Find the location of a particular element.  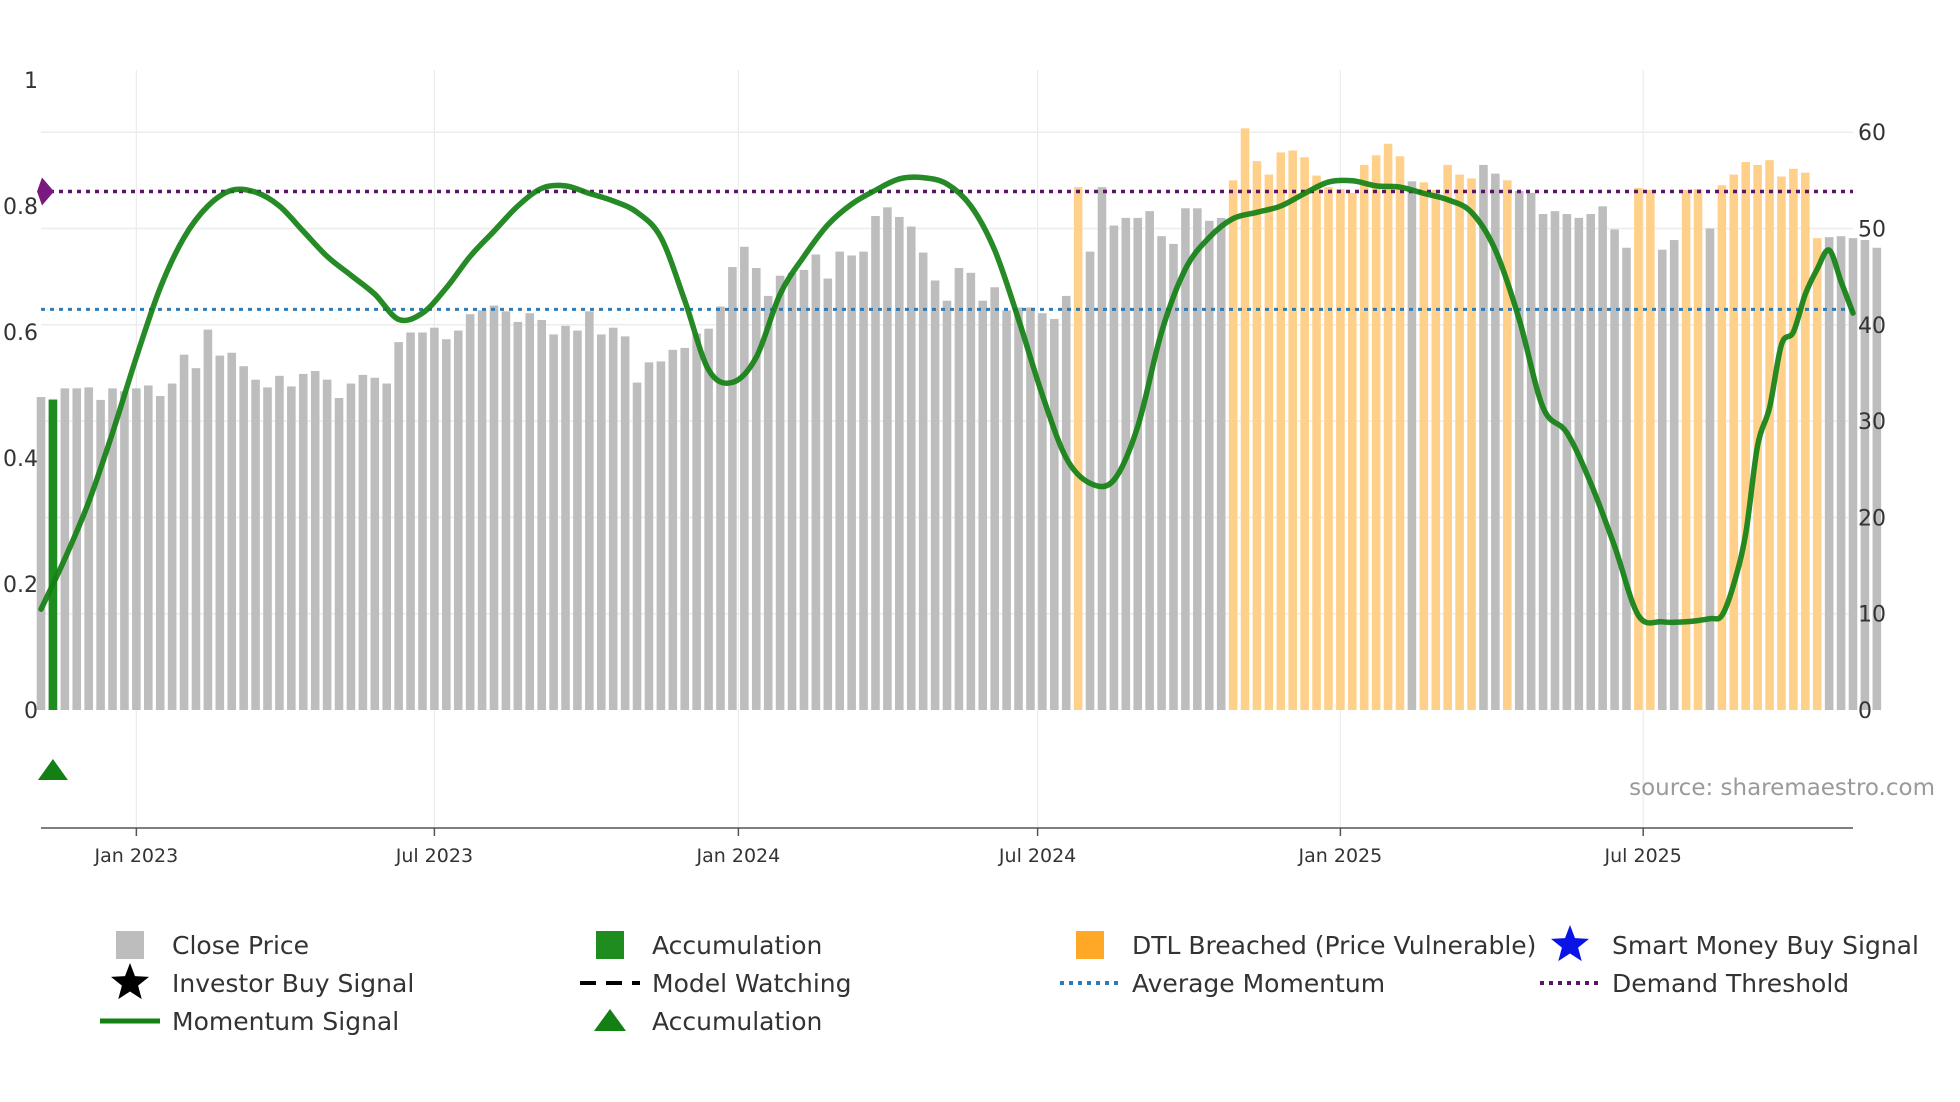

right-tick-label: 50 is located at coordinates (1872, 230).